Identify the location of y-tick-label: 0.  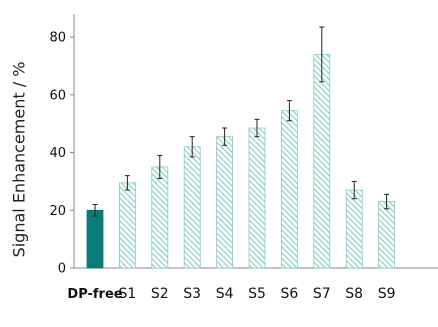
(62, 269).